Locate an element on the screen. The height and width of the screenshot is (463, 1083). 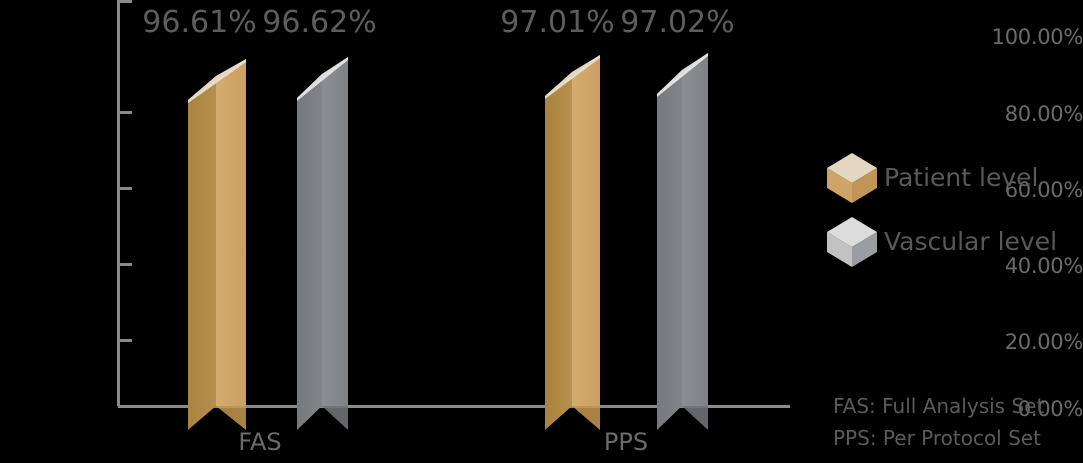
y-axis-tick-label: 20.00% is located at coordinates (1043, 342).